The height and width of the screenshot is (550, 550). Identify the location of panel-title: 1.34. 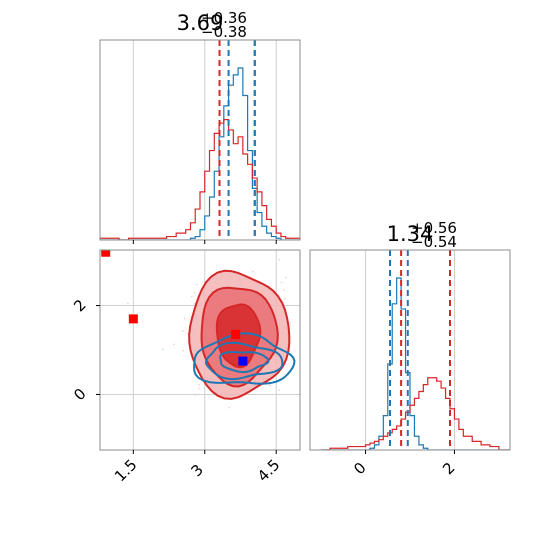
(410, 234).